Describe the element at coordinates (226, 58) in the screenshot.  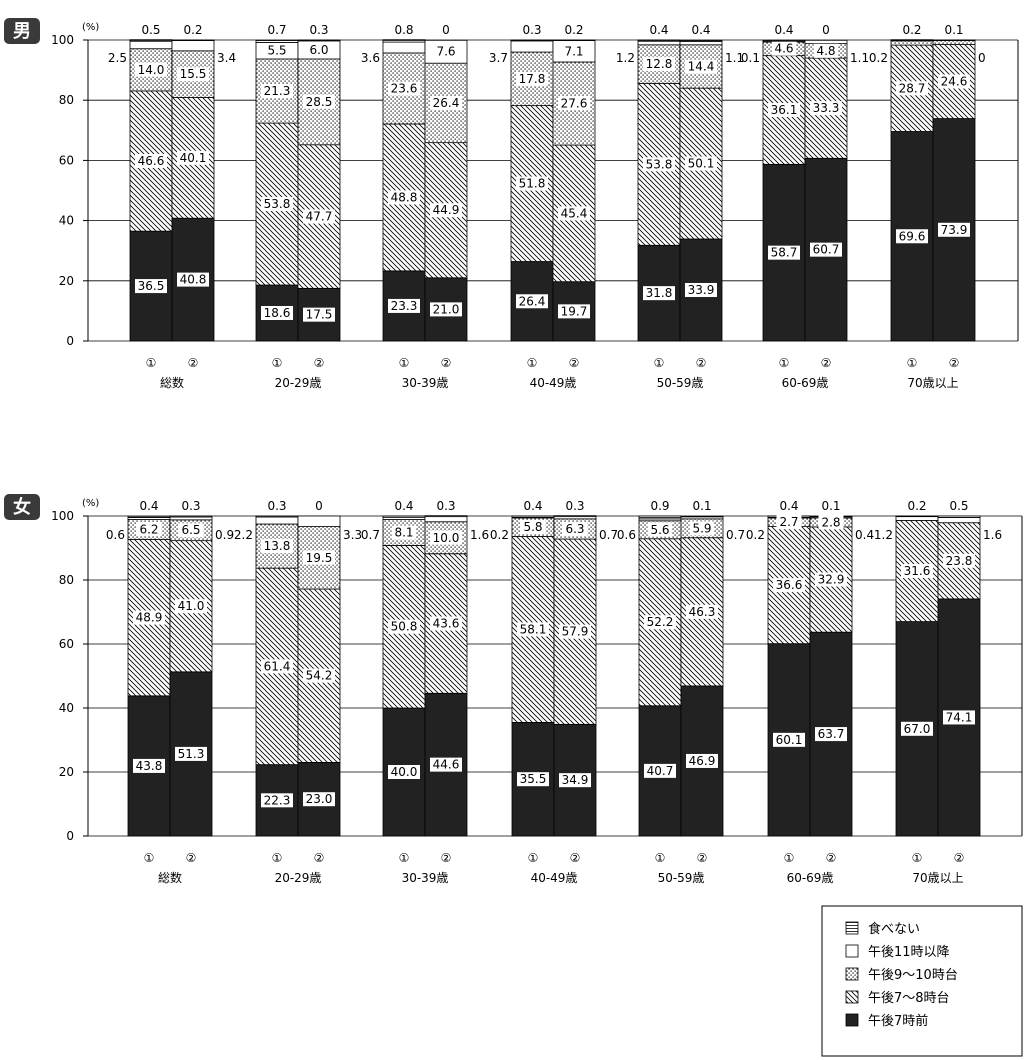
I see `data-label-after11: 3.4` at that location.